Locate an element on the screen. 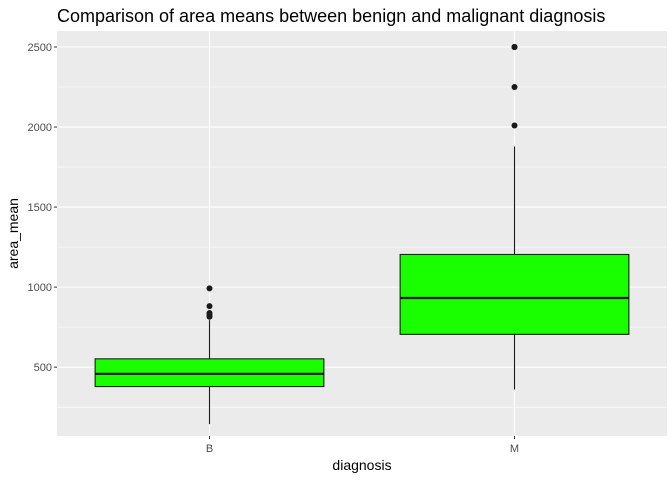 The width and height of the screenshot is (672, 480). box-B is located at coordinates (209, 355).